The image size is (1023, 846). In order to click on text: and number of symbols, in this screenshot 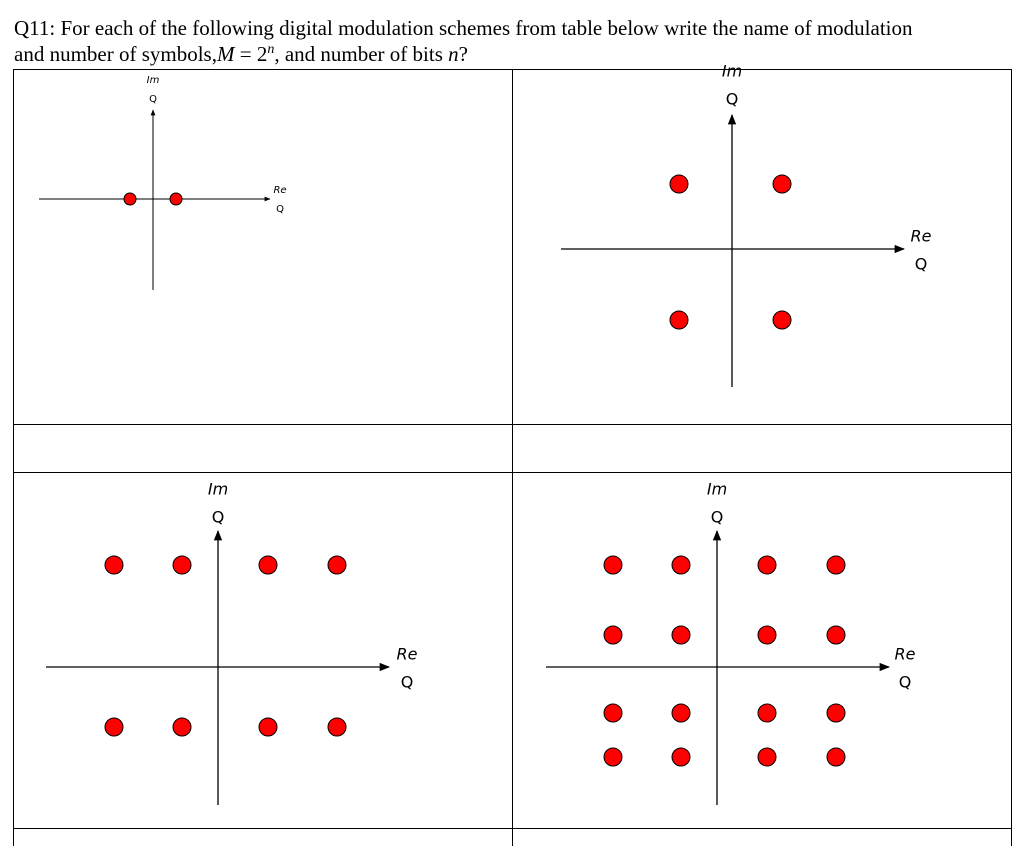, I will do `click(115, 54)`.